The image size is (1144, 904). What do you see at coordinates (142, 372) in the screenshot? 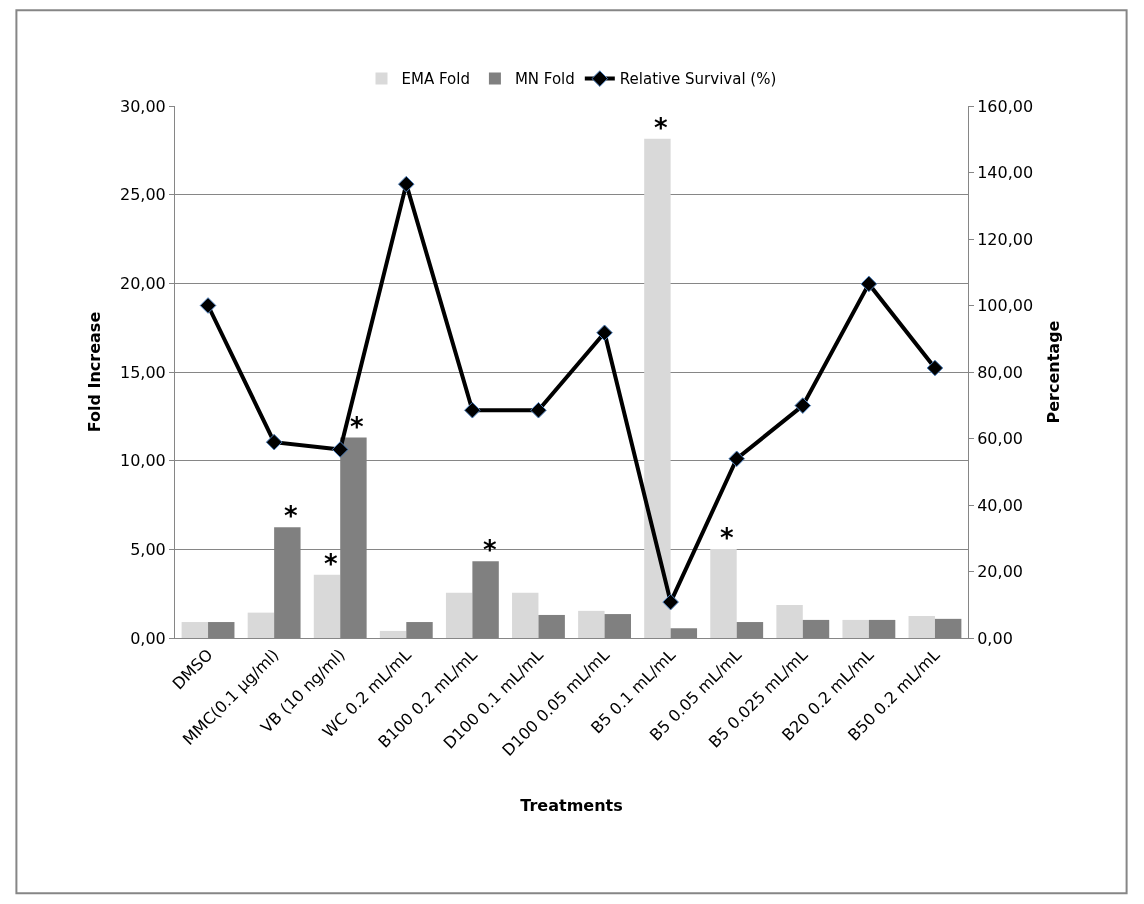
I see `y-tick-label: 15,00` at bounding box center [142, 372].